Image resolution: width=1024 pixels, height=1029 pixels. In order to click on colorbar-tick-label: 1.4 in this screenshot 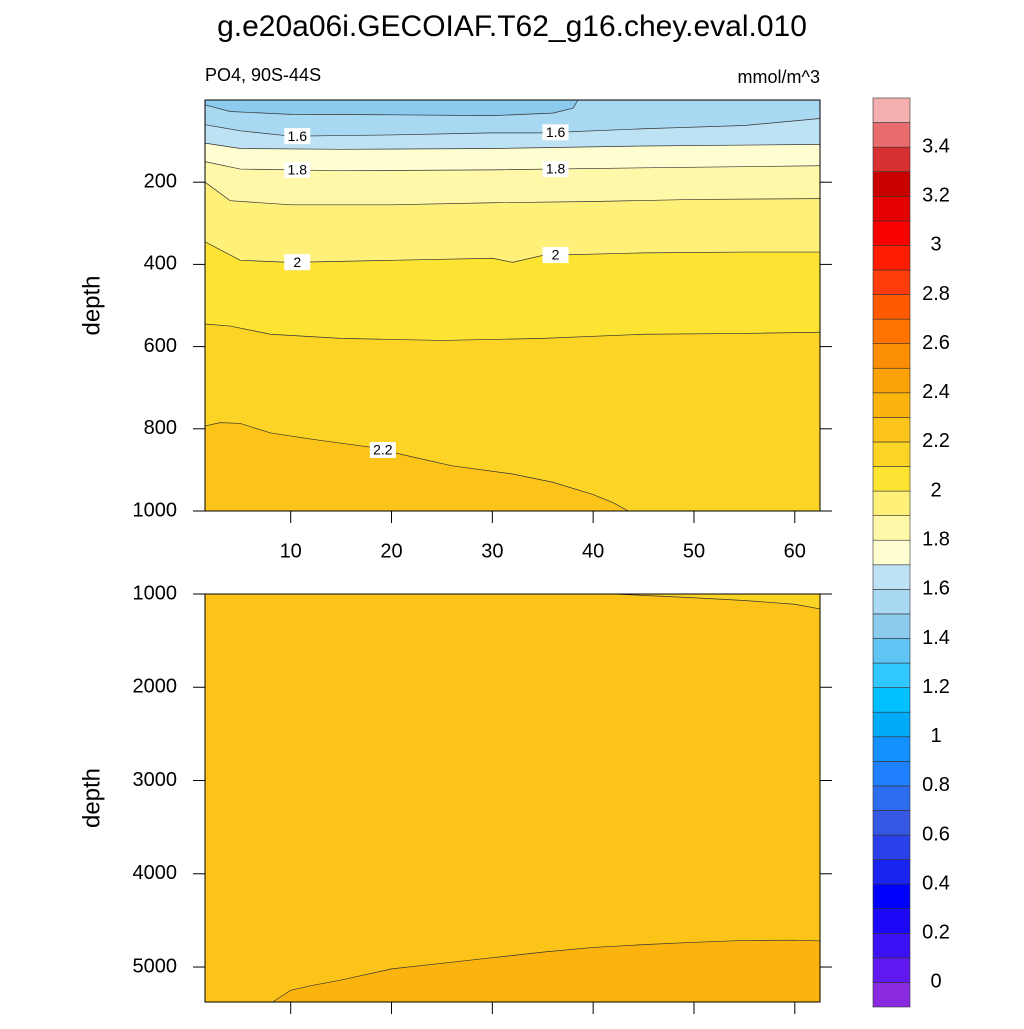, I will do `click(936, 638)`.